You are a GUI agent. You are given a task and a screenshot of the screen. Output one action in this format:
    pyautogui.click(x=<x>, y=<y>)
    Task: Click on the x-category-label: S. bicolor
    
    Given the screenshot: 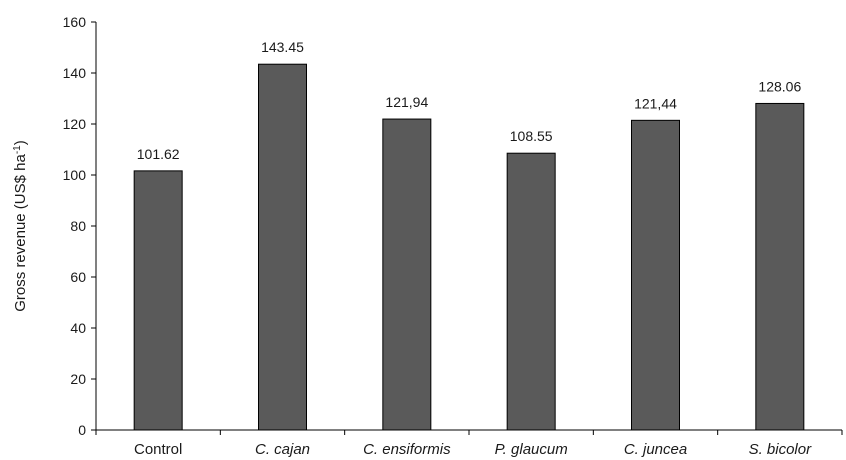 What is the action you would take?
    pyautogui.click(x=781, y=449)
    